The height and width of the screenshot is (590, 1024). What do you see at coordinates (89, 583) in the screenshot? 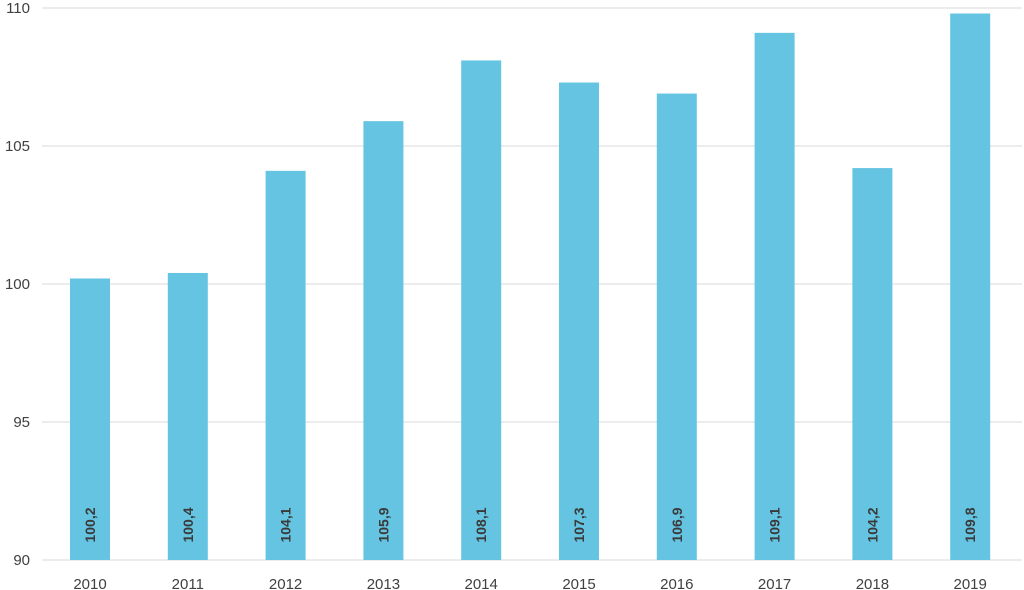
I see `x-tick-label-2010: 2010` at bounding box center [89, 583].